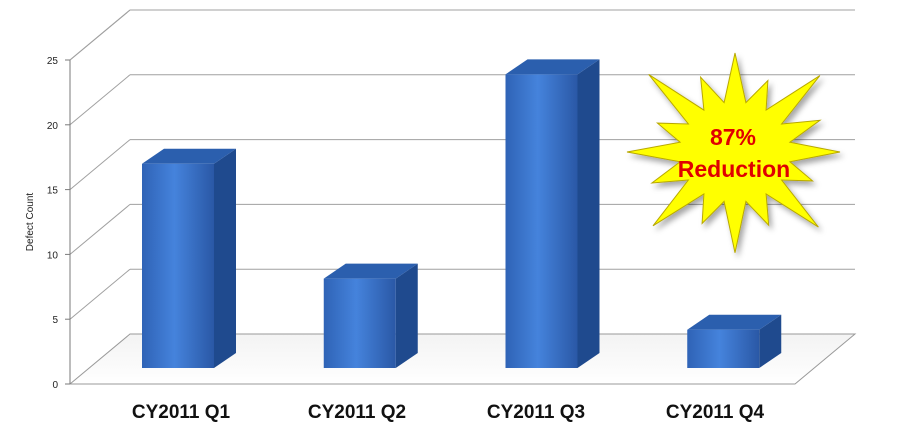 The width and height of the screenshot is (903, 422). What do you see at coordinates (734, 169) in the screenshot?
I see `annotation-label: Reduction` at bounding box center [734, 169].